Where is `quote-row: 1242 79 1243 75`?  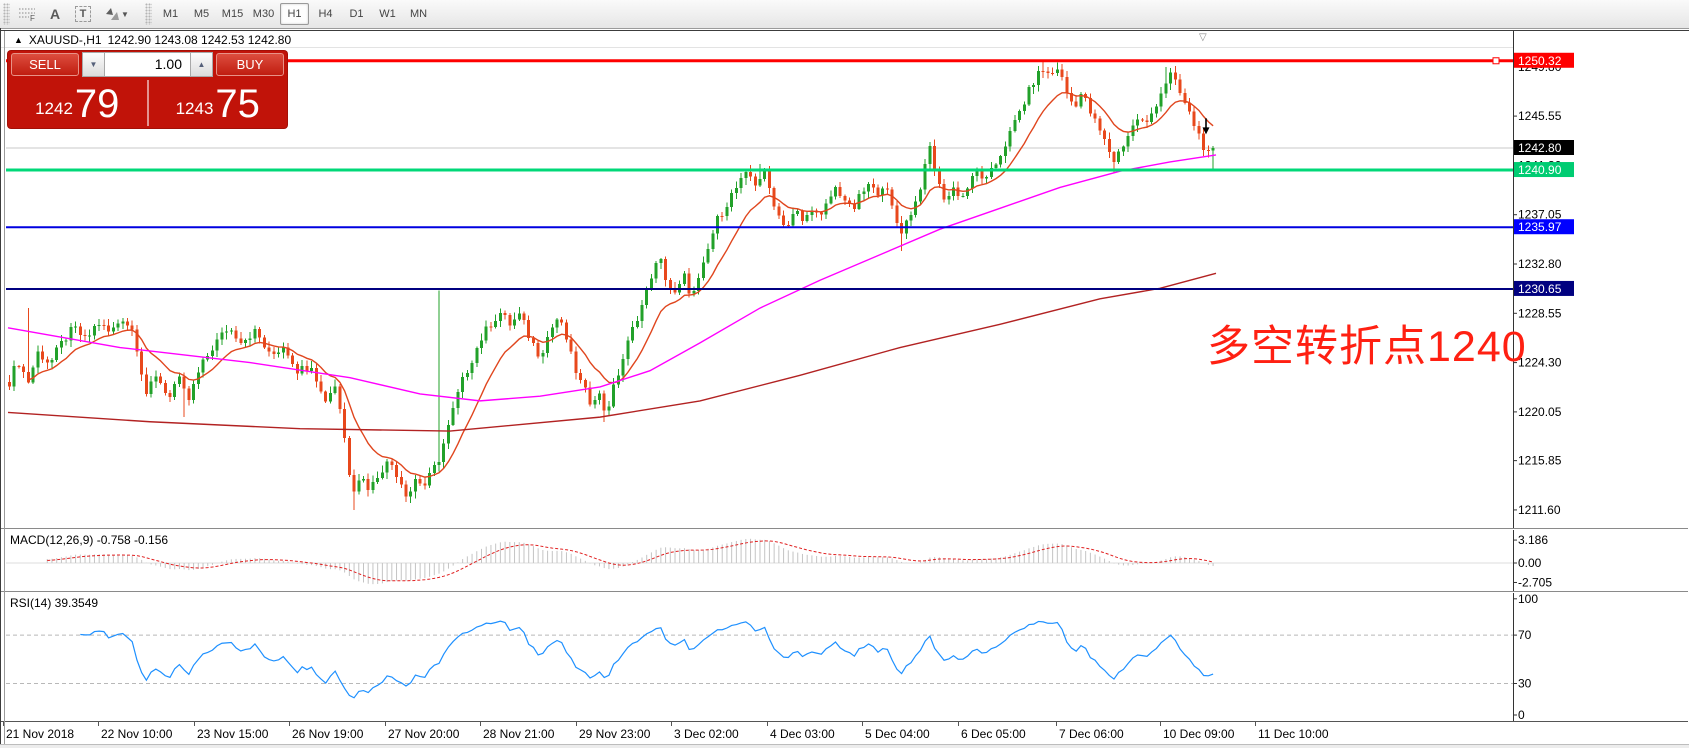 quote-row: 1242 79 1243 75 is located at coordinates (147, 103).